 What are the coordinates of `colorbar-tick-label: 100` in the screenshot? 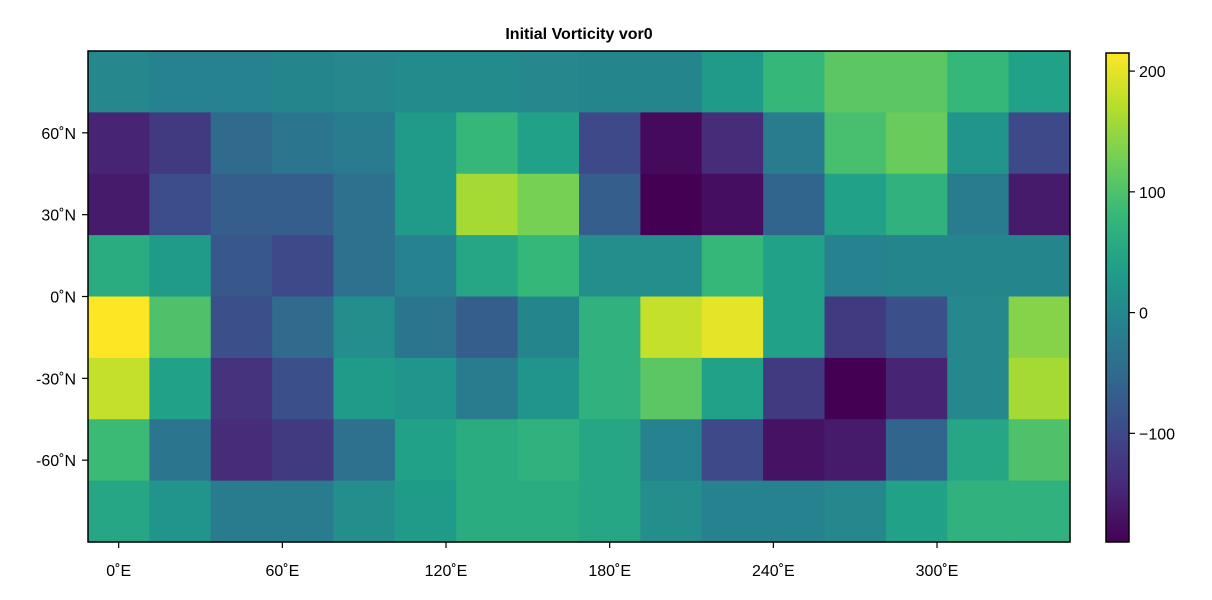 It's located at (1152, 193).